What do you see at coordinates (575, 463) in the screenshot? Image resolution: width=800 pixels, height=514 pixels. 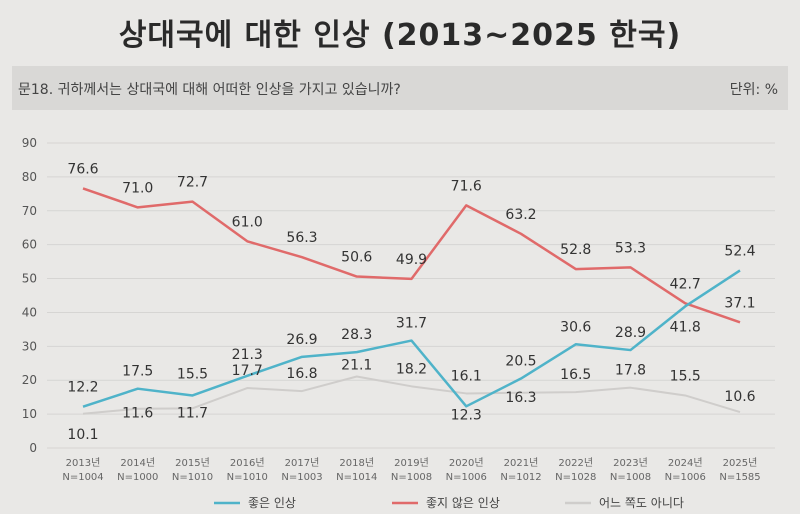 I see `x-tick-label: 2022년` at bounding box center [575, 463].